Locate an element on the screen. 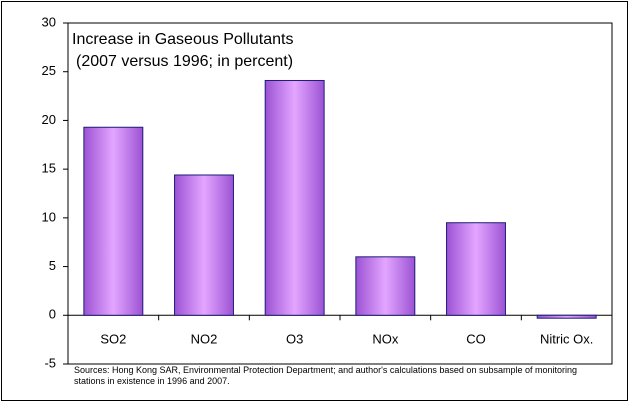 The height and width of the screenshot is (402, 629). x-tick-label: NOx is located at coordinates (385, 339).